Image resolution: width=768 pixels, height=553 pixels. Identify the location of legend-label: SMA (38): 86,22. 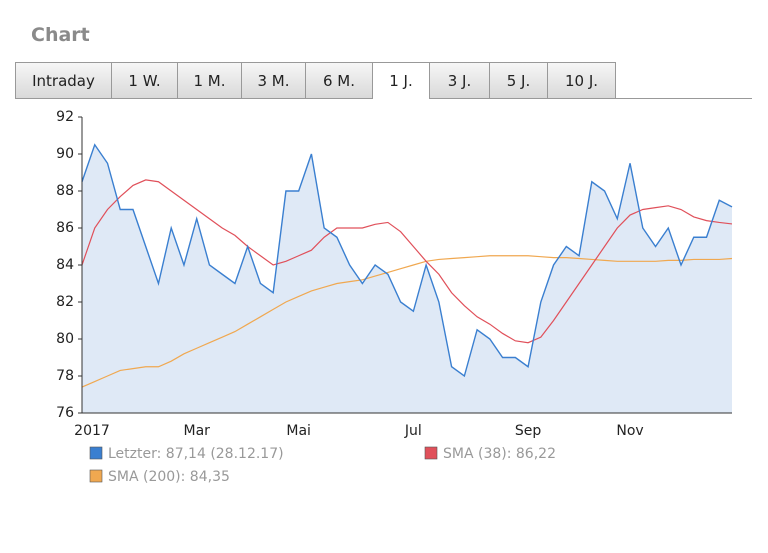
(499, 454).